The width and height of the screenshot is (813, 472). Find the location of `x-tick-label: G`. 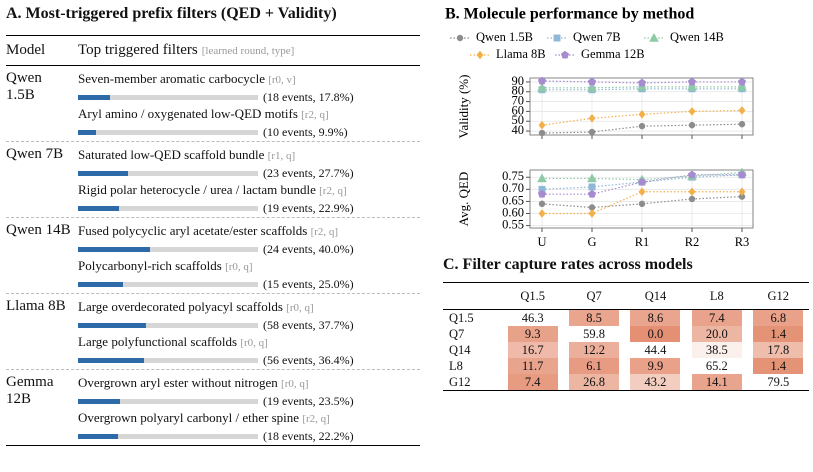

x-tick-label: G is located at coordinates (591, 242).